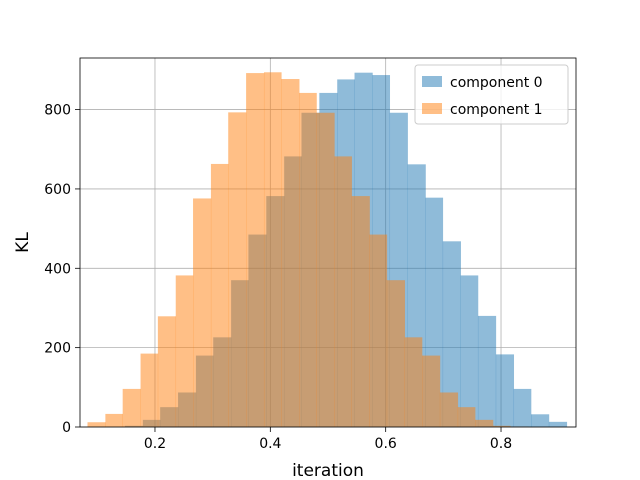 The width and height of the screenshot is (640, 480). Describe the element at coordinates (66, 428) in the screenshot. I see `y-tick-label: 0` at that location.